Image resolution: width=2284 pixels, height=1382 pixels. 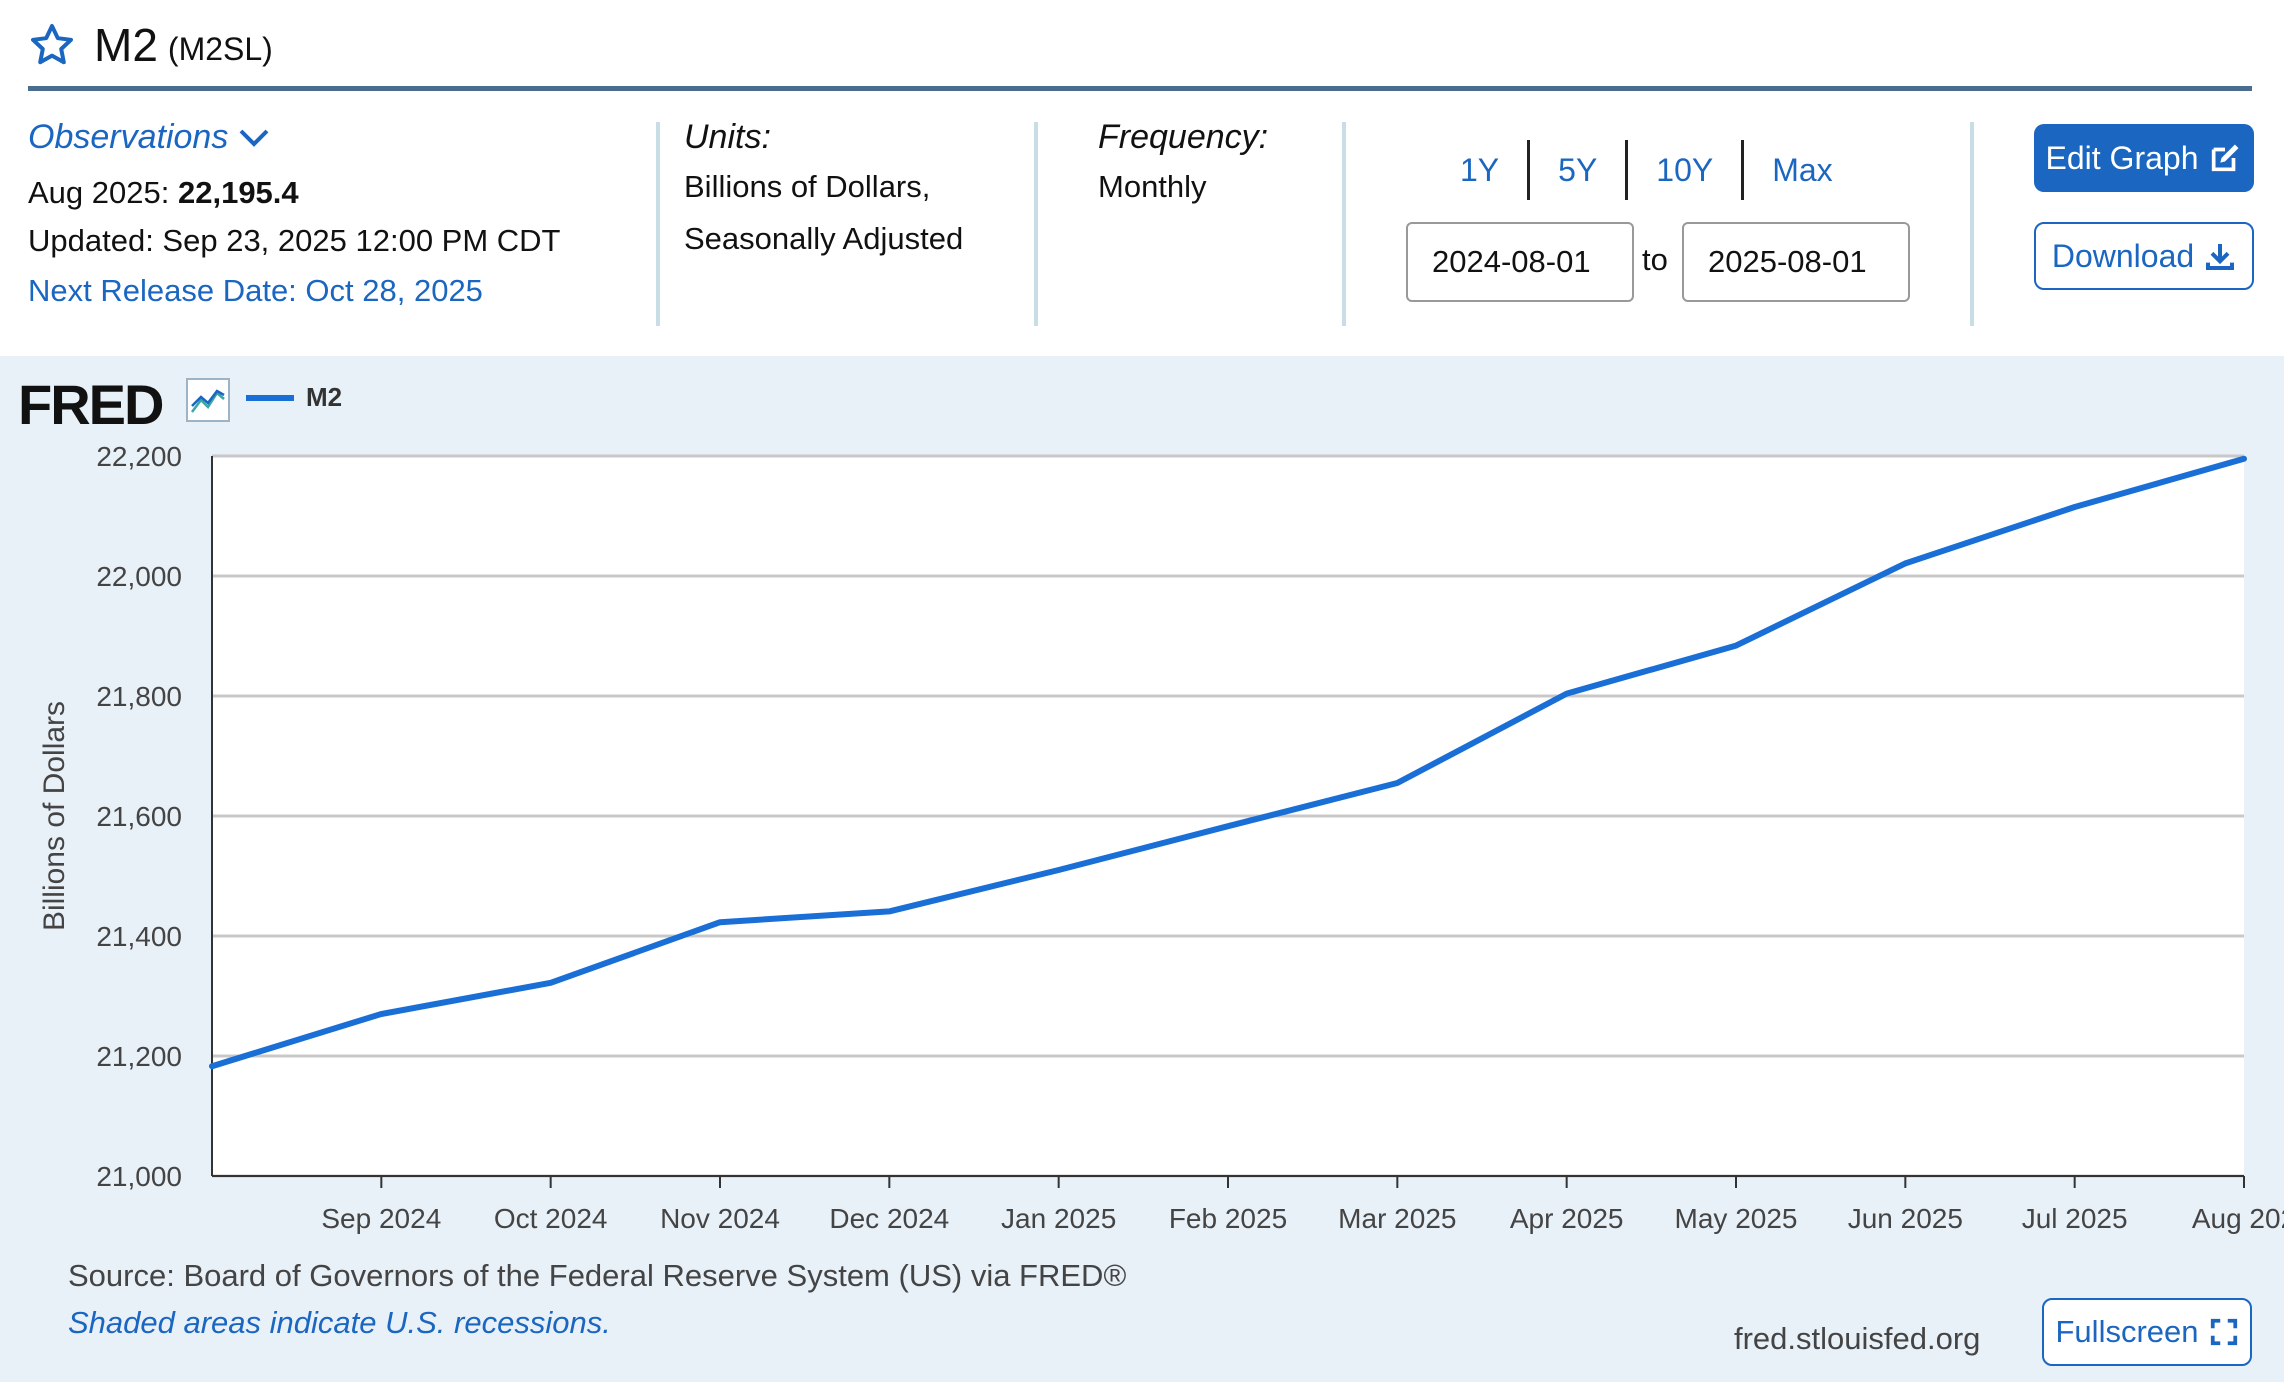 I want to click on fred-logo: FRED, so click(x=91, y=404).